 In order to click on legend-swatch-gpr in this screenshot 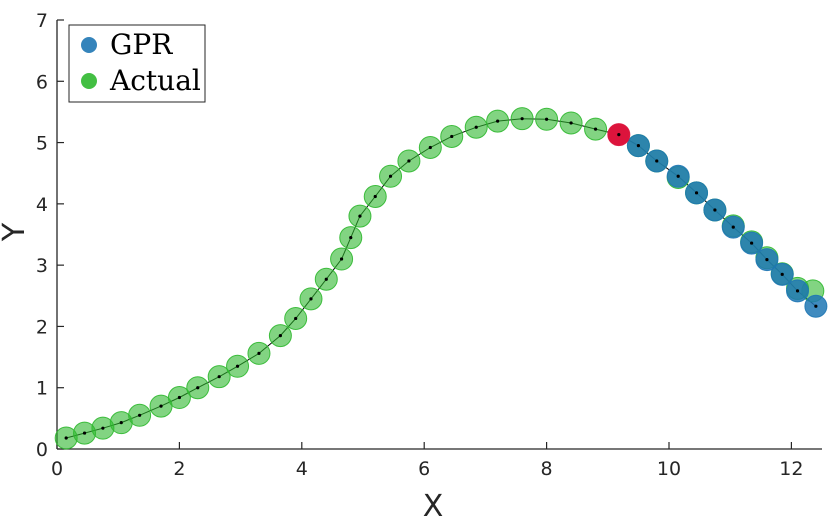, I will do `click(89, 45)`.